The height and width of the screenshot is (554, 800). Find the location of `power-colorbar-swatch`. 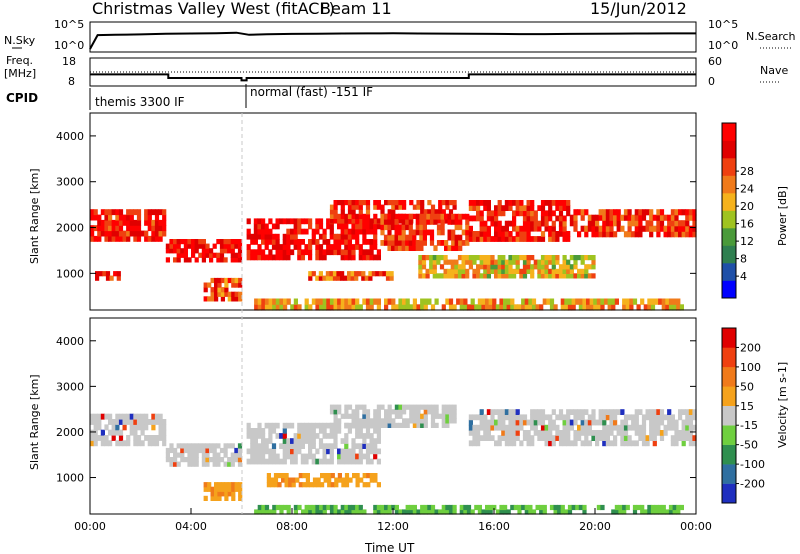

power-colorbar-swatch is located at coordinates (729, 272).